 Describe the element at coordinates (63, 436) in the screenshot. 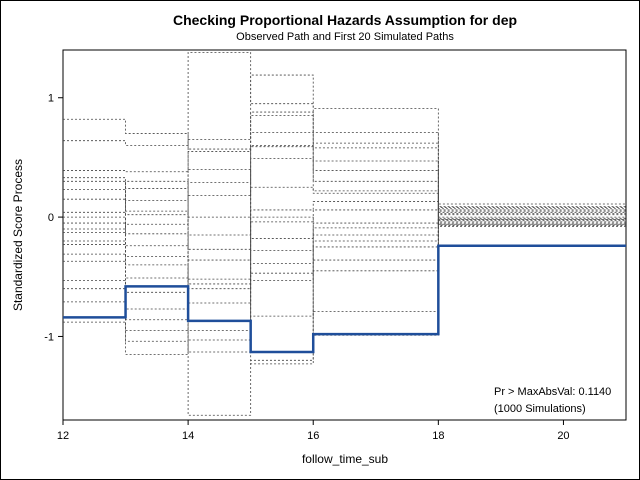

I see `x-tick-label: 12` at that location.